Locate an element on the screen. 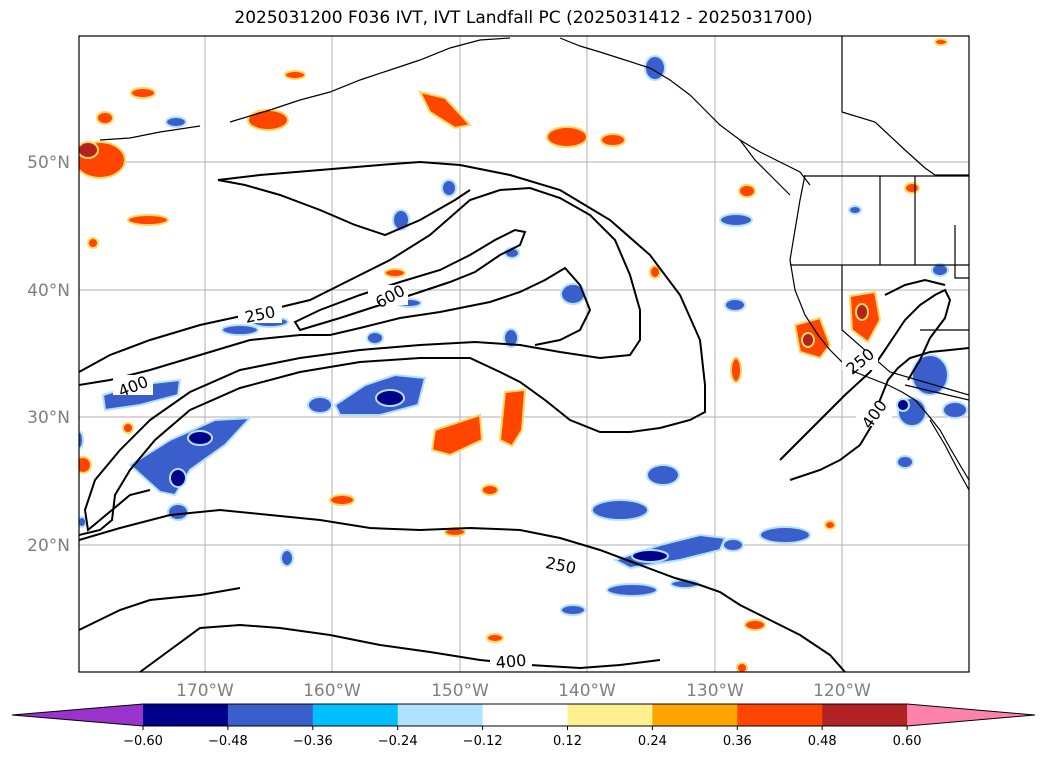  latitude-labels: 50°N 40°N 30°N 20°N is located at coordinates (48, 354).